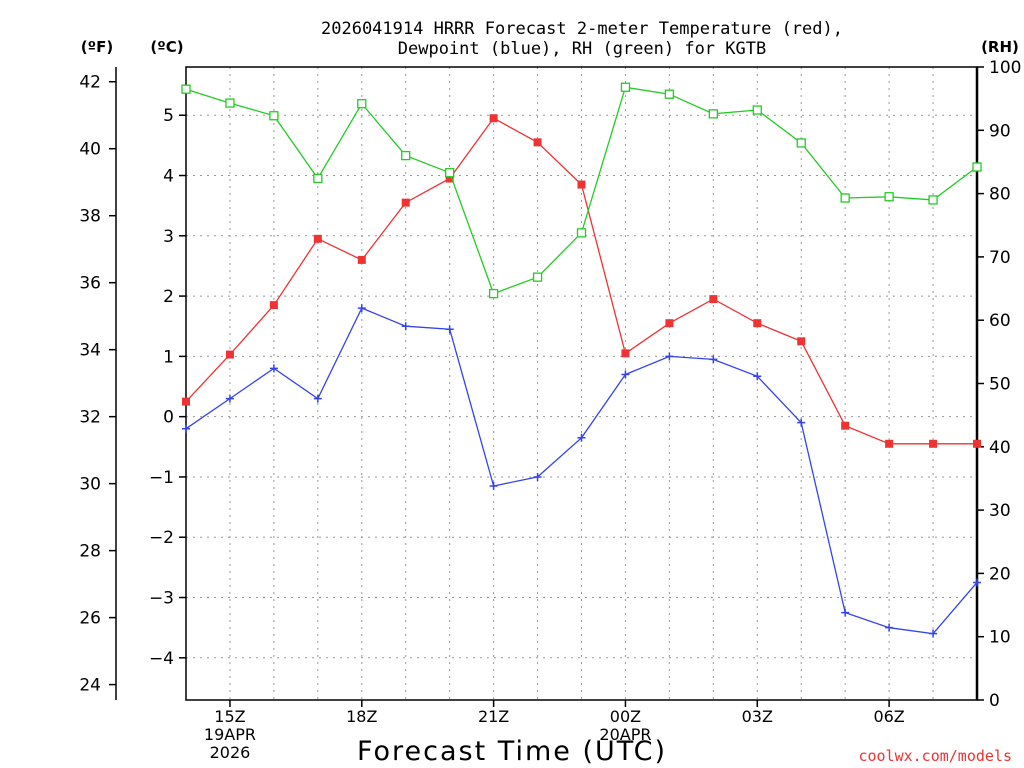 This screenshot has width=1024, height=768. I want to click on fahrenheit-tick-label: 42, so click(90, 83).